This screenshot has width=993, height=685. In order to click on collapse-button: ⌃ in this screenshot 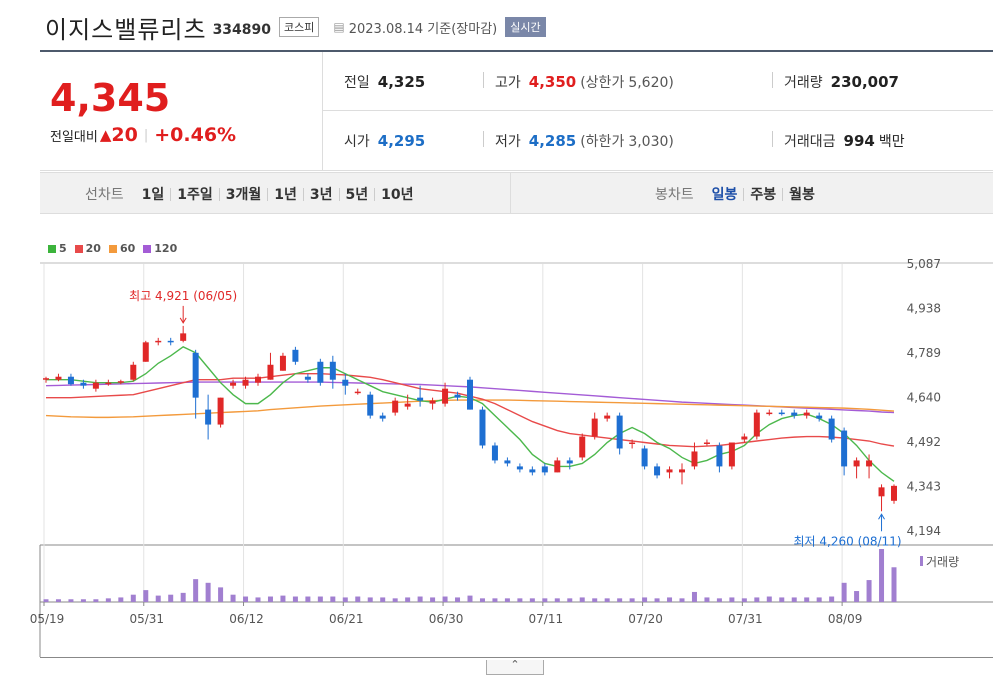, I will do `click(515, 667)`.